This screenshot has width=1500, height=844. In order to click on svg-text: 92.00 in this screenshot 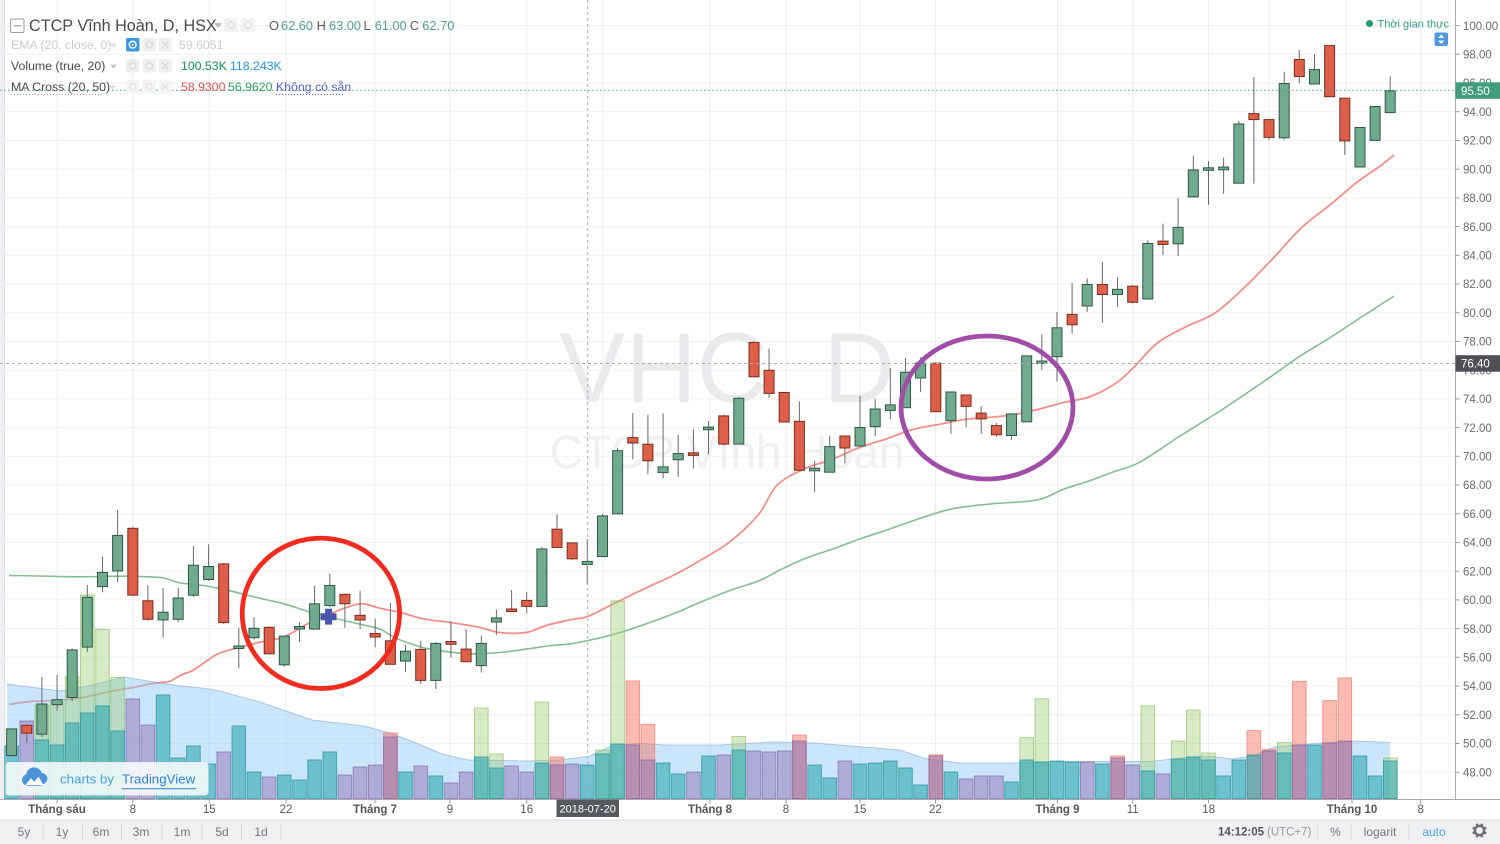, I will do `click(1477, 142)`.